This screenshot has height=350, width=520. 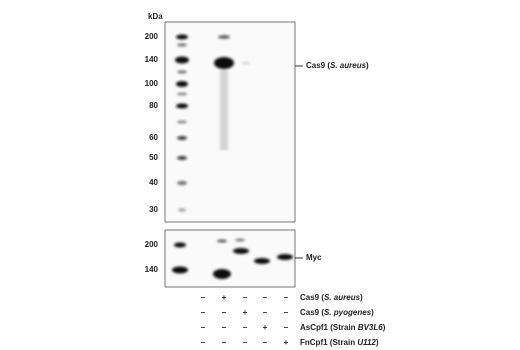 I want to click on label-part: BV3L6, so click(x=370, y=327).